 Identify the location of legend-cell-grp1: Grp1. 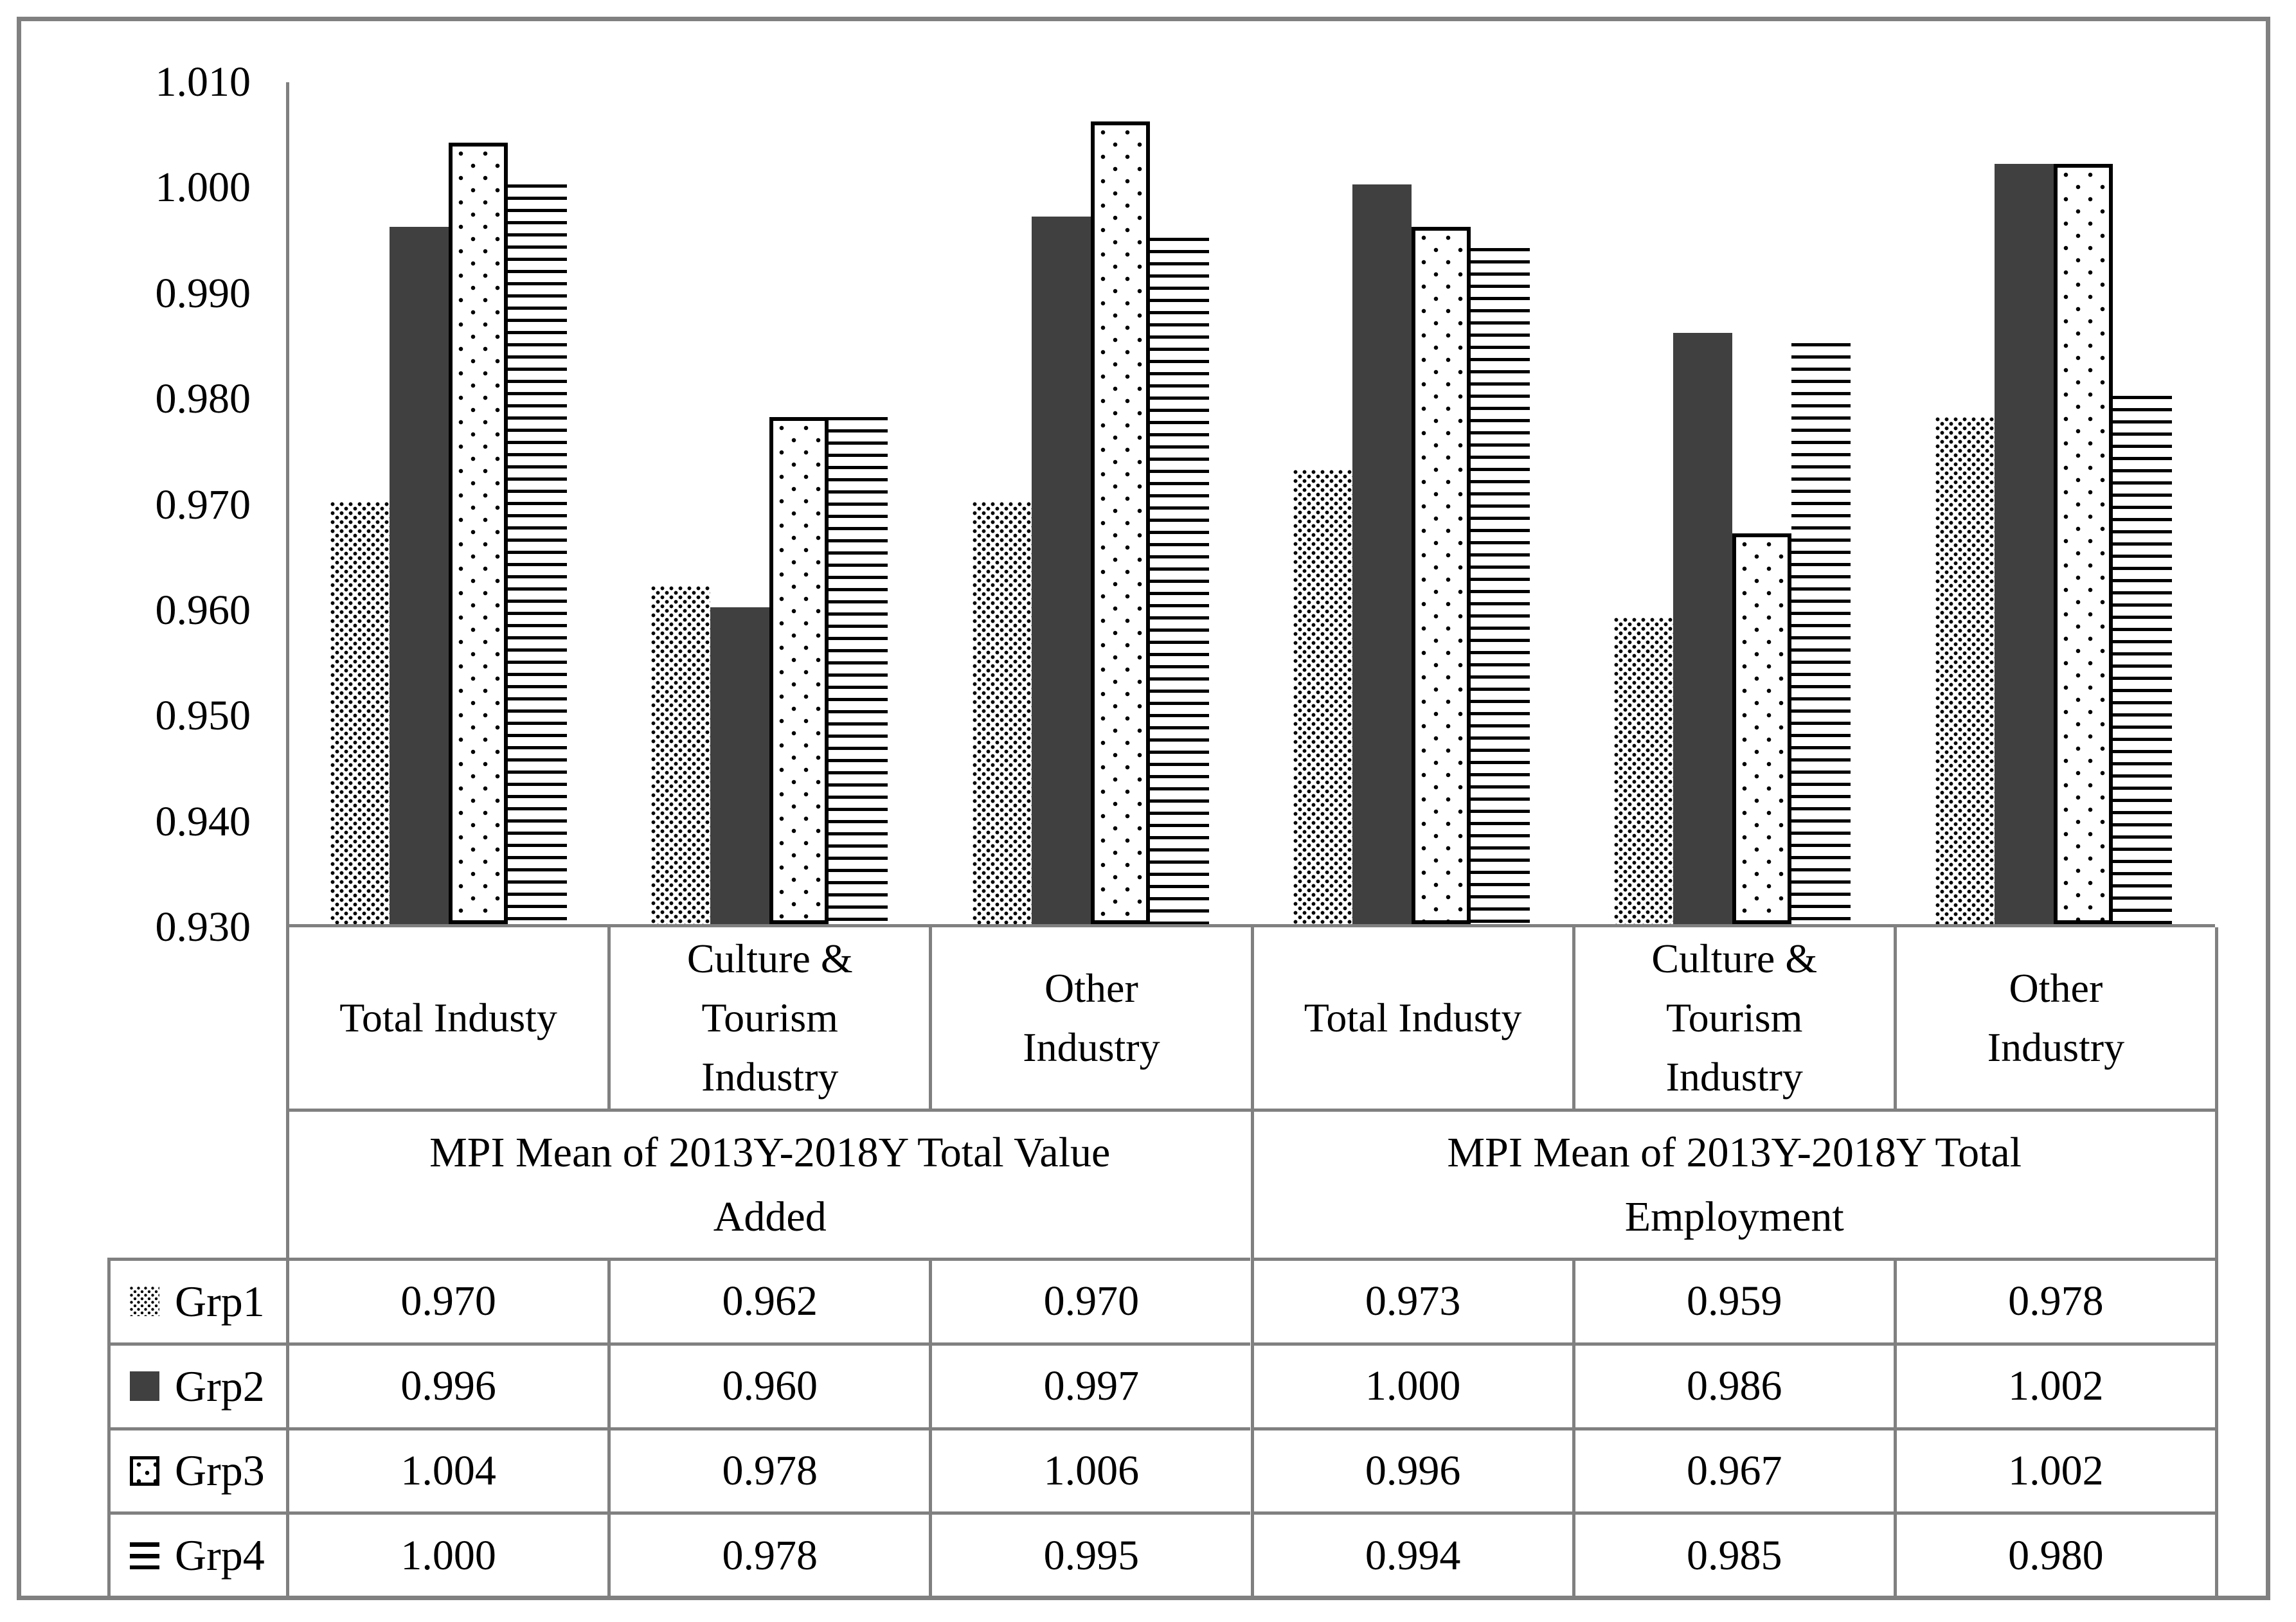
(196, 1300).